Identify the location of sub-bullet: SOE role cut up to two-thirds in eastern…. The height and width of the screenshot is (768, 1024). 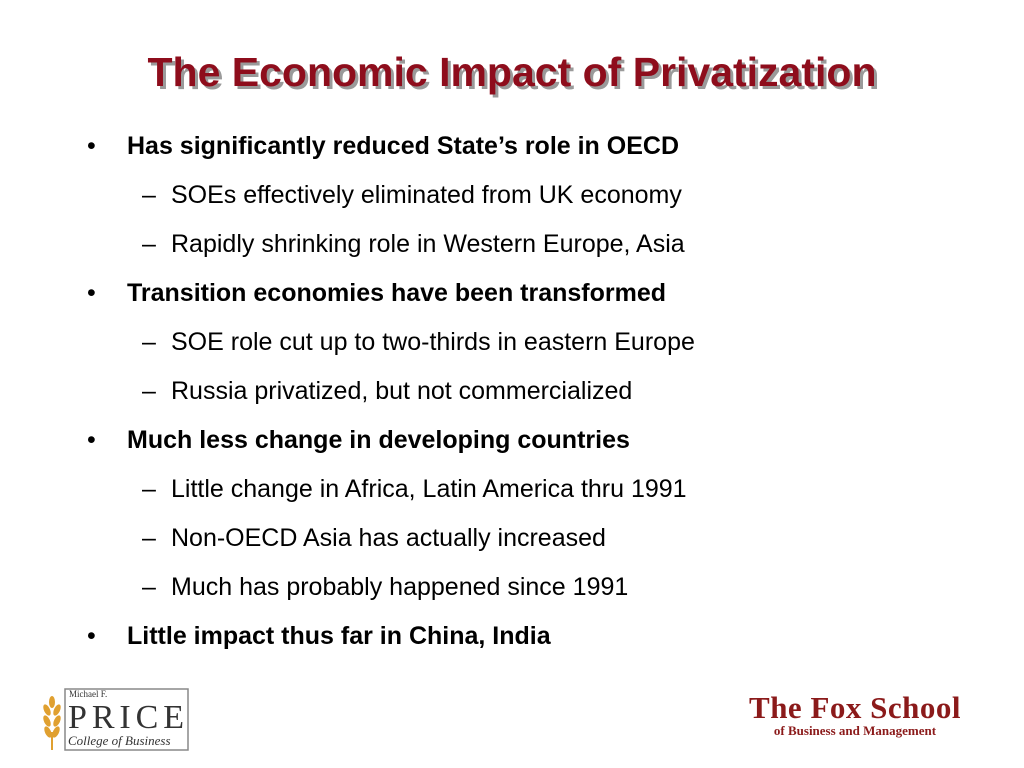
(512, 342).